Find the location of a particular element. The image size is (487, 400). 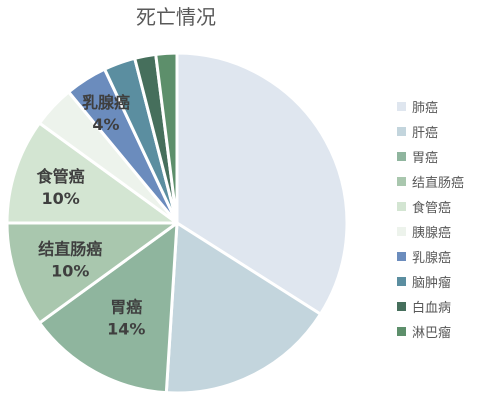

legend-item: 淋巴瘤 is located at coordinates (424, 333).